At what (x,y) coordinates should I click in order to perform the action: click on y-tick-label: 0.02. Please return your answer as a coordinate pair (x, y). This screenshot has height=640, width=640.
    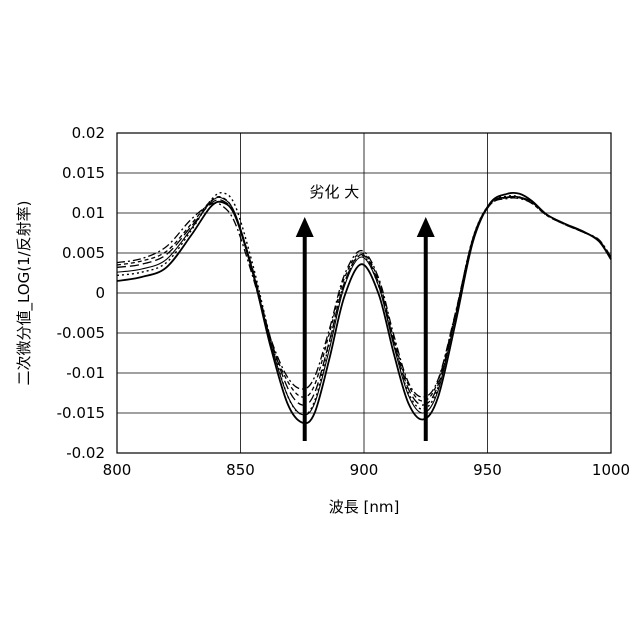
    Looking at the image, I should click on (88, 133).